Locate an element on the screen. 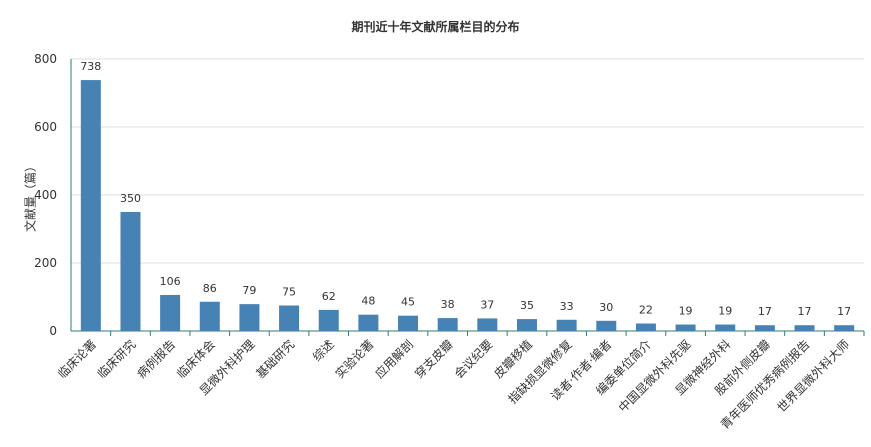 The width and height of the screenshot is (871, 447). data-label: 106 is located at coordinates (170, 281).